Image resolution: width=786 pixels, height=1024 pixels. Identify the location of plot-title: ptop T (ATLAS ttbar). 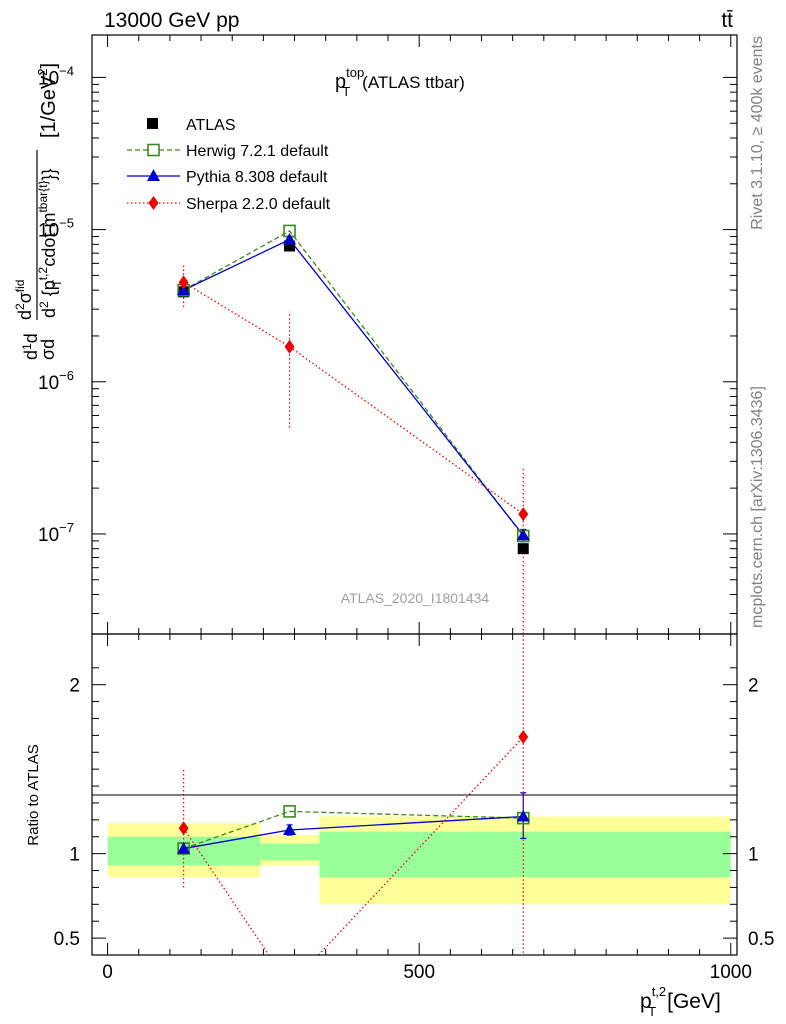
(400, 82).